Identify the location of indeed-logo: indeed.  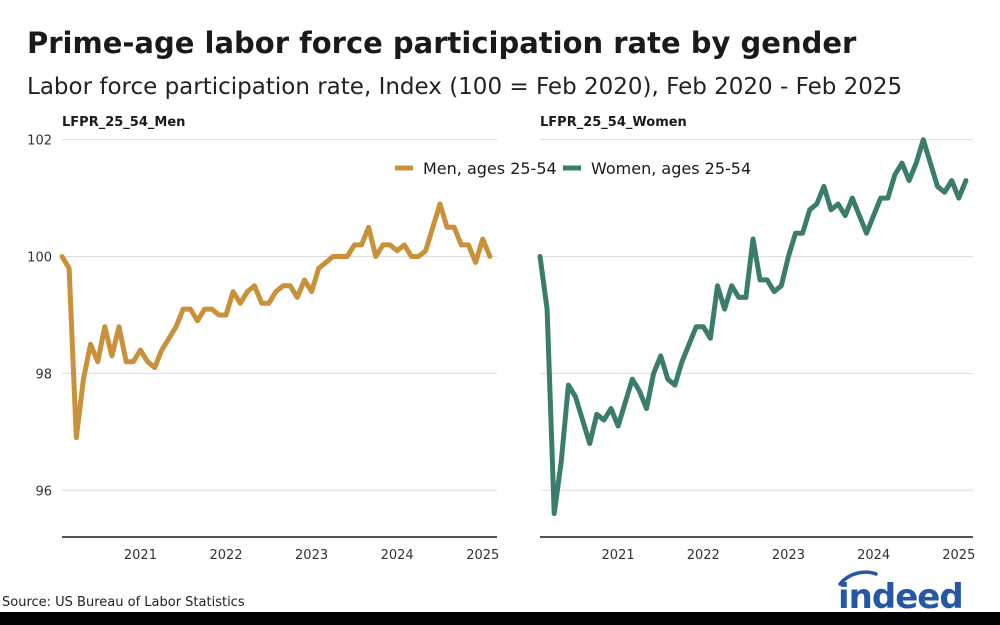
(901, 591).